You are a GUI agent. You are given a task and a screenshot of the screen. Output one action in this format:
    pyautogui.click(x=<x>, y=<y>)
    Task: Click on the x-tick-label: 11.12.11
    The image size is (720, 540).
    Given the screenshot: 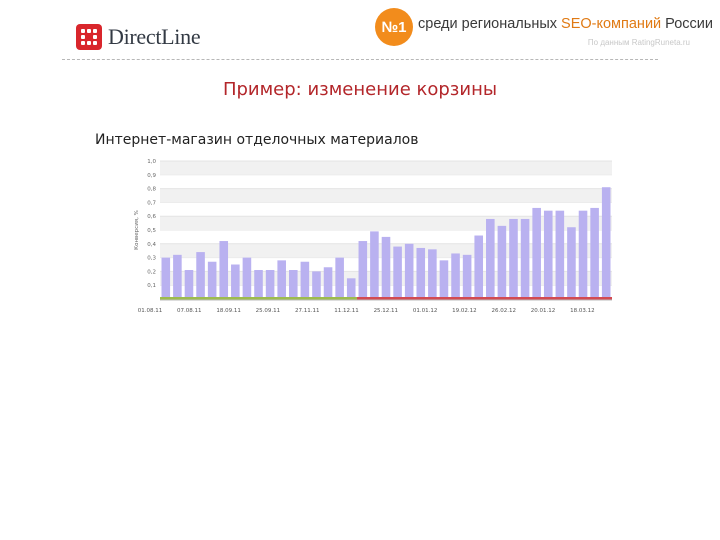 What is the action you would take?
    pyautogui.click(x=346, y=311)
    